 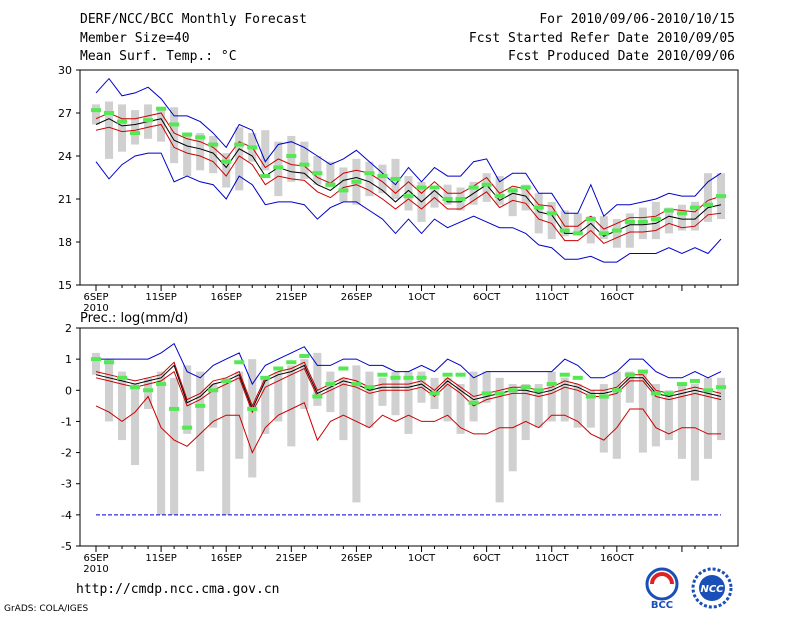 I want to click on panel2-ytick-label: -4, so click(x=66, y=515).